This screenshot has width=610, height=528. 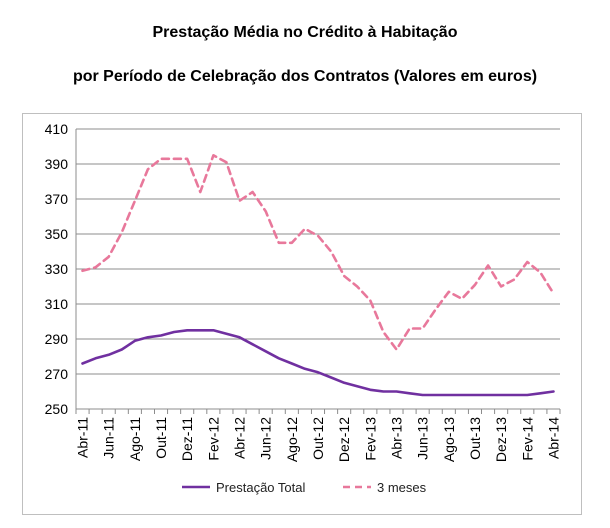 What do you see at coordinates (423, 438) in the screenshot?
I see `x-tick-label: Jun-13` at bounding box center [423, 438].